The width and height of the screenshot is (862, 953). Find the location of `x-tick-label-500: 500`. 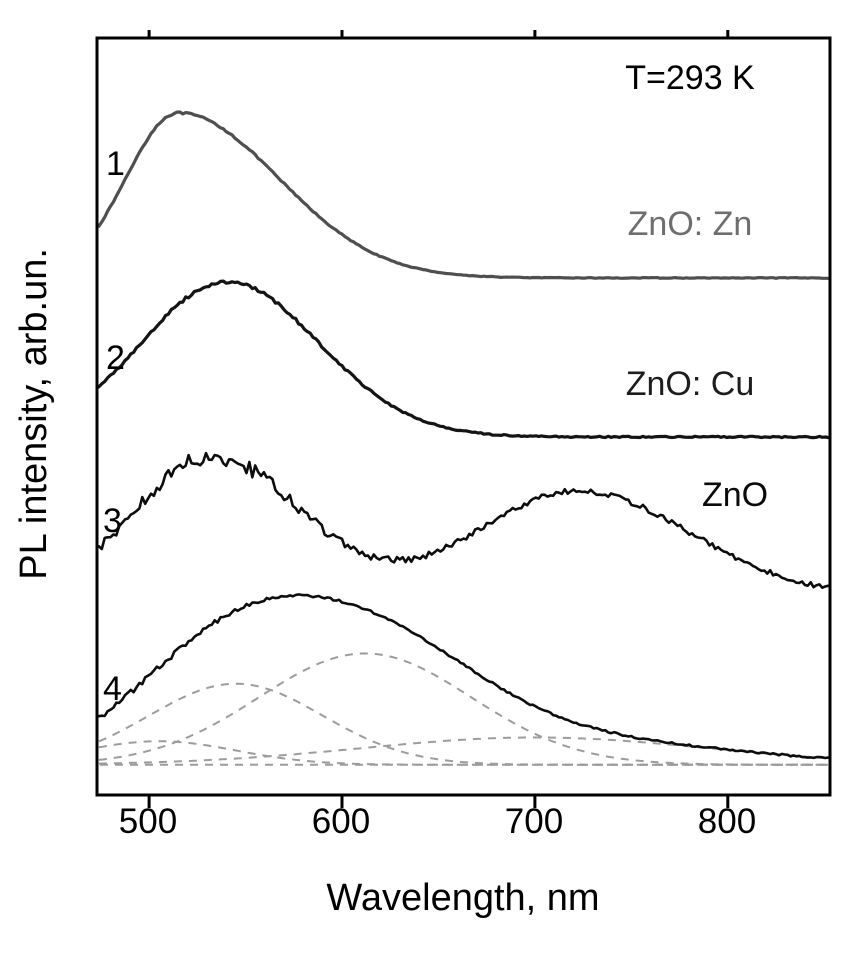

x-tick-label-500: 500 is located at coordinates (148, 821).